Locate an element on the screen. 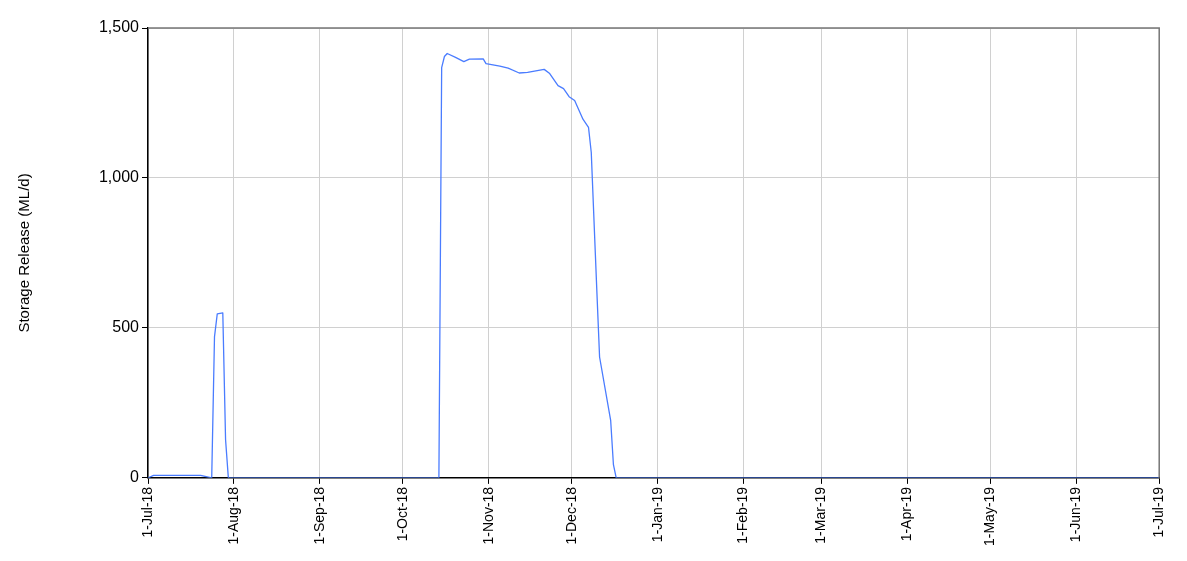 This screenshot has height=561, width=1187. x-tick-label: 1-Jun-19 is located at coordinates (1074, 514).